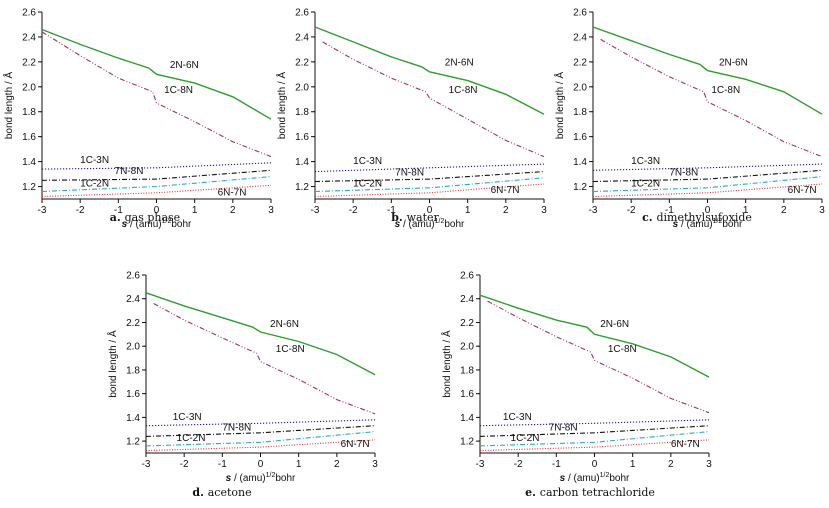 The image size is (829, 508). Describe the element at coordinates (597, 492) in the screenshot. I see `panel-caption-text: carbon tetrachloride` at that location.